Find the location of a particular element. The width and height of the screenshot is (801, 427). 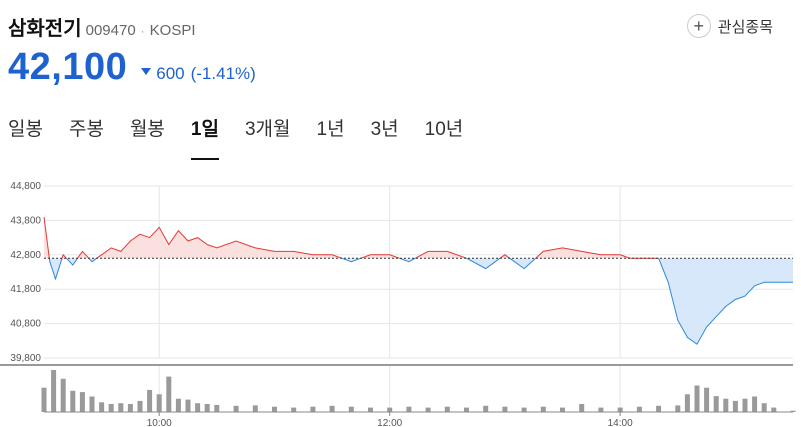

stock-code: 009470 is located at coordinates (110, 30).